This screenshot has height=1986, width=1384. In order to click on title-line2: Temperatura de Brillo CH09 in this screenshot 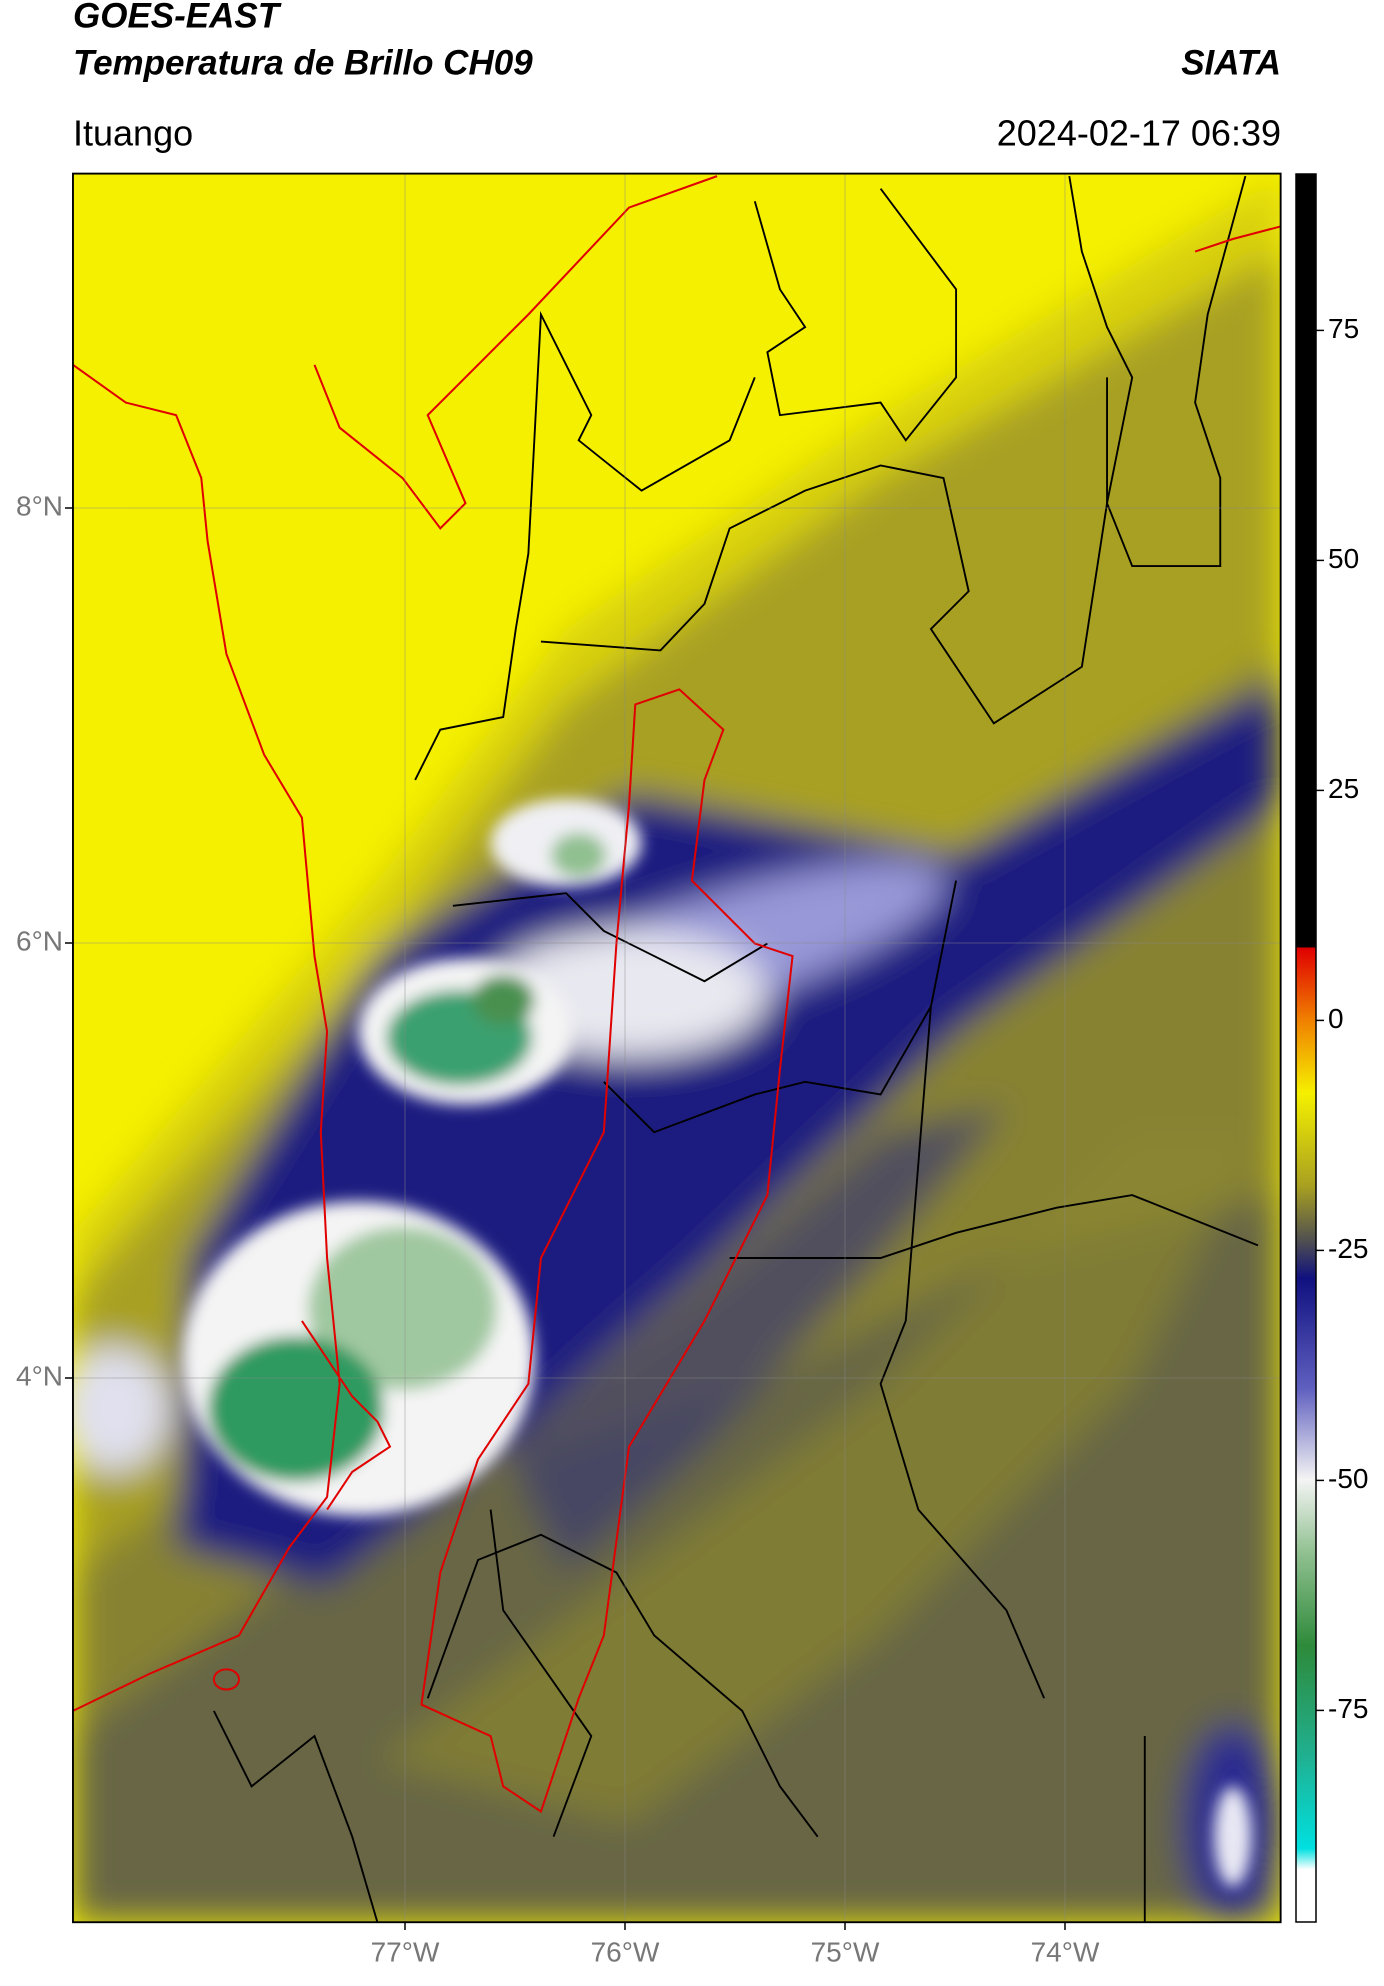, I will do `click(303, 62)`.